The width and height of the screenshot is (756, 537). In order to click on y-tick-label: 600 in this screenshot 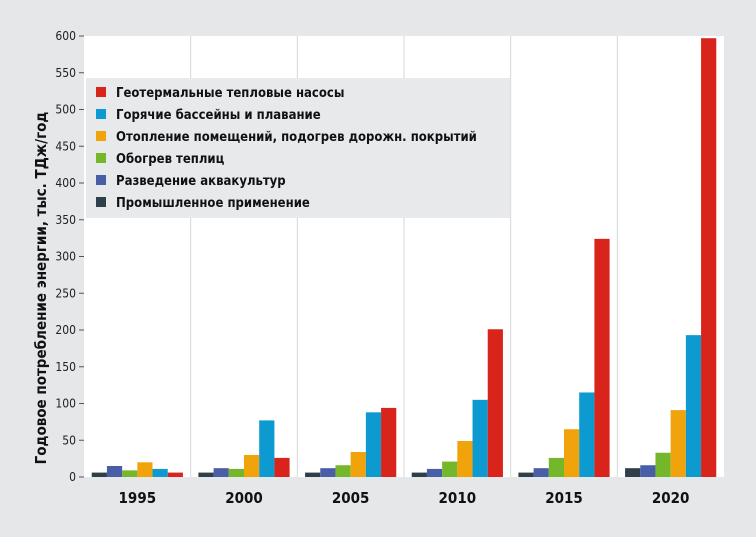, I will do `click(65, 36)`.